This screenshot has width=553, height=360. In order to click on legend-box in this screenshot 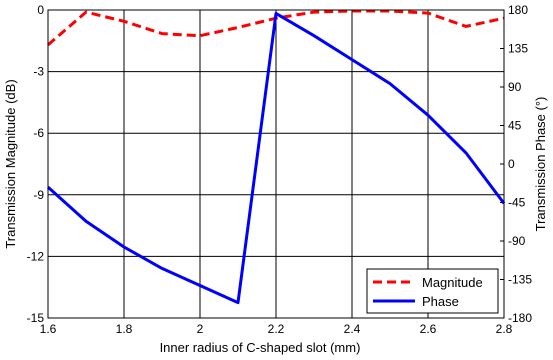, I will do `click(432, 291)`.